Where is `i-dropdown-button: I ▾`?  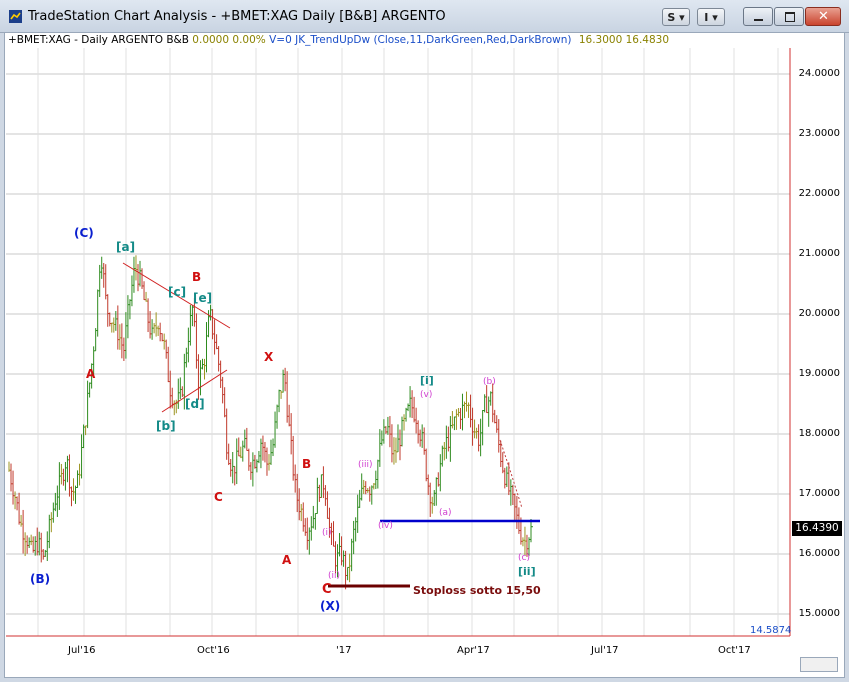
i-dropdown-button: I ▾ is located at coordinates (711, 17).